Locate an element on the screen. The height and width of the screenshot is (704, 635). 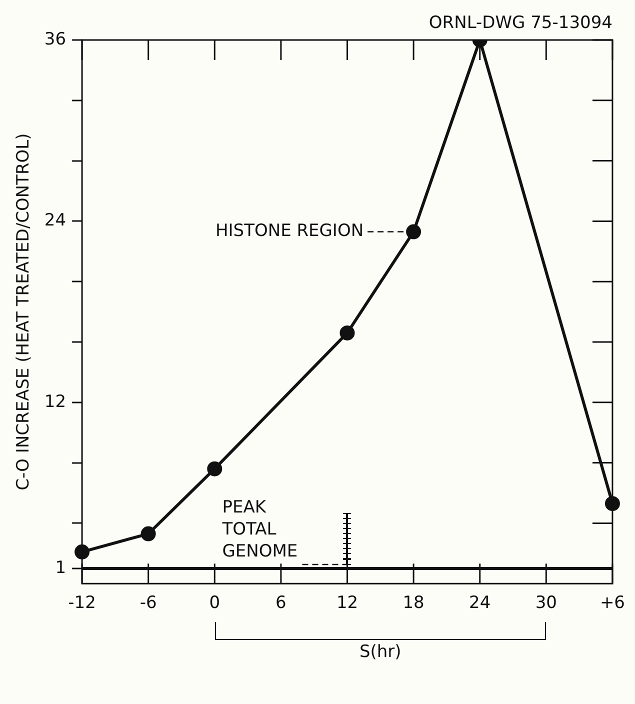
x-tick-label: 12 is located at coordinates (347, 603).